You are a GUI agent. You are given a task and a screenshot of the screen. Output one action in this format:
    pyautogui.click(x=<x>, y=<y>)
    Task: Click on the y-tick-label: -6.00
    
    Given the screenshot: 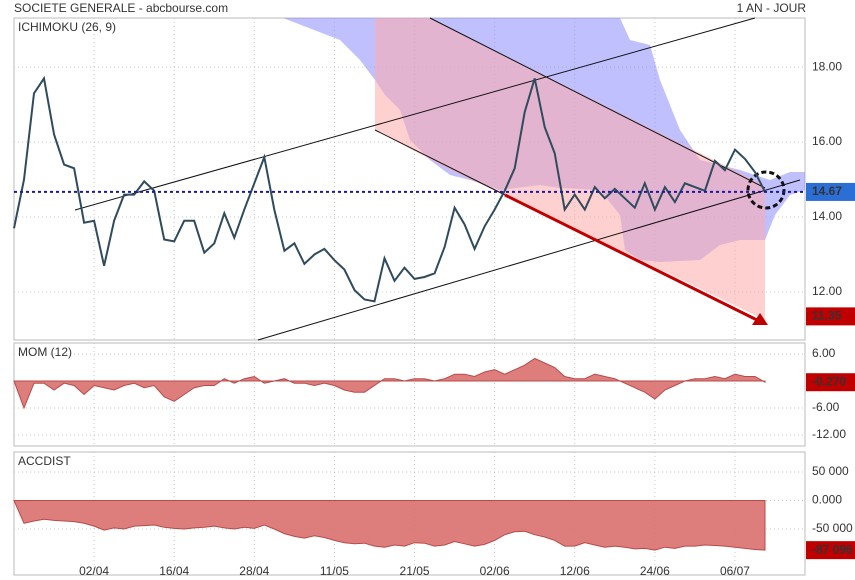 What is the action you would take?
    pyautogui.click(x=826, y=407)
    